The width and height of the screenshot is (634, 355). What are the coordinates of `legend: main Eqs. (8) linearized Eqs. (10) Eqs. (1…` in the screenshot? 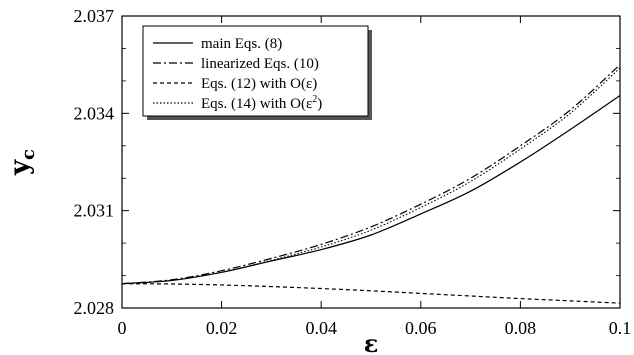 It's located at (257, 72).